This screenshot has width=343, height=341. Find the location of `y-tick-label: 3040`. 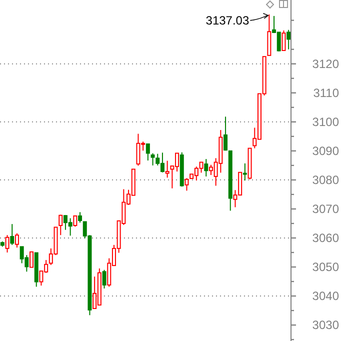

y-tick-label: 3040 is located at coordinates (326, 296).